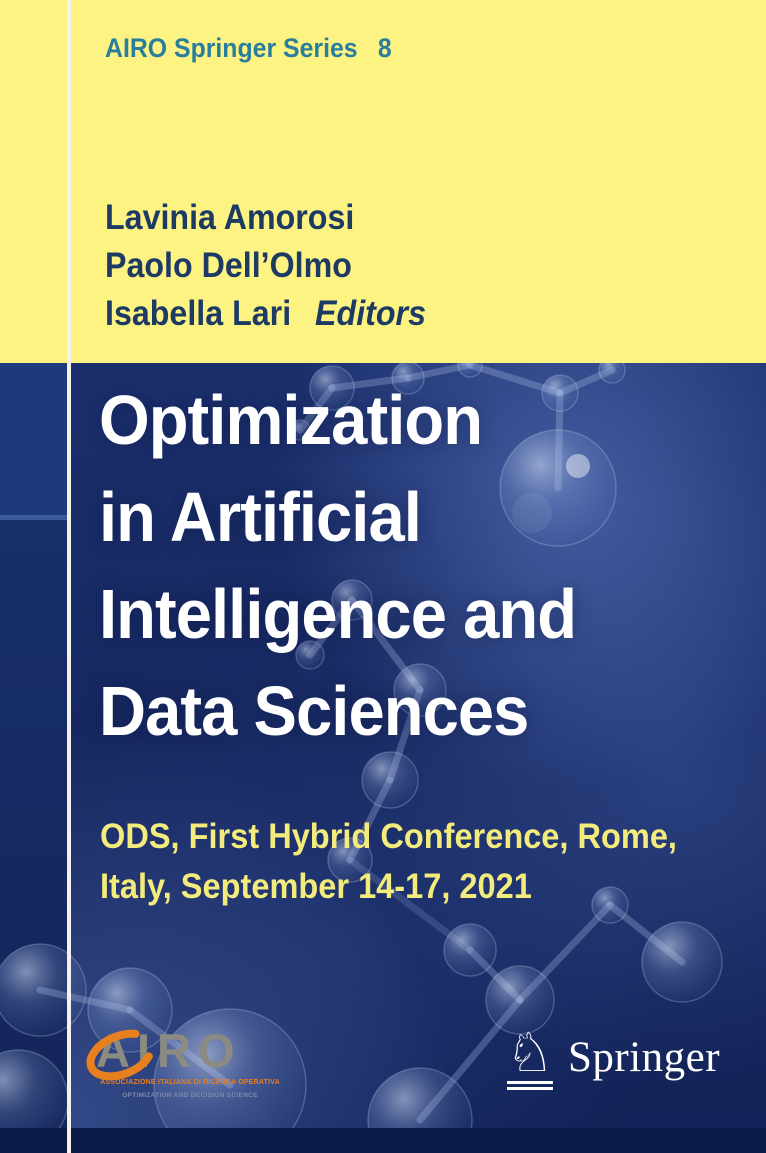 The height and width of the screenshot is (1153, 766). I want to click on series-volume: 8, so click(384, 48).